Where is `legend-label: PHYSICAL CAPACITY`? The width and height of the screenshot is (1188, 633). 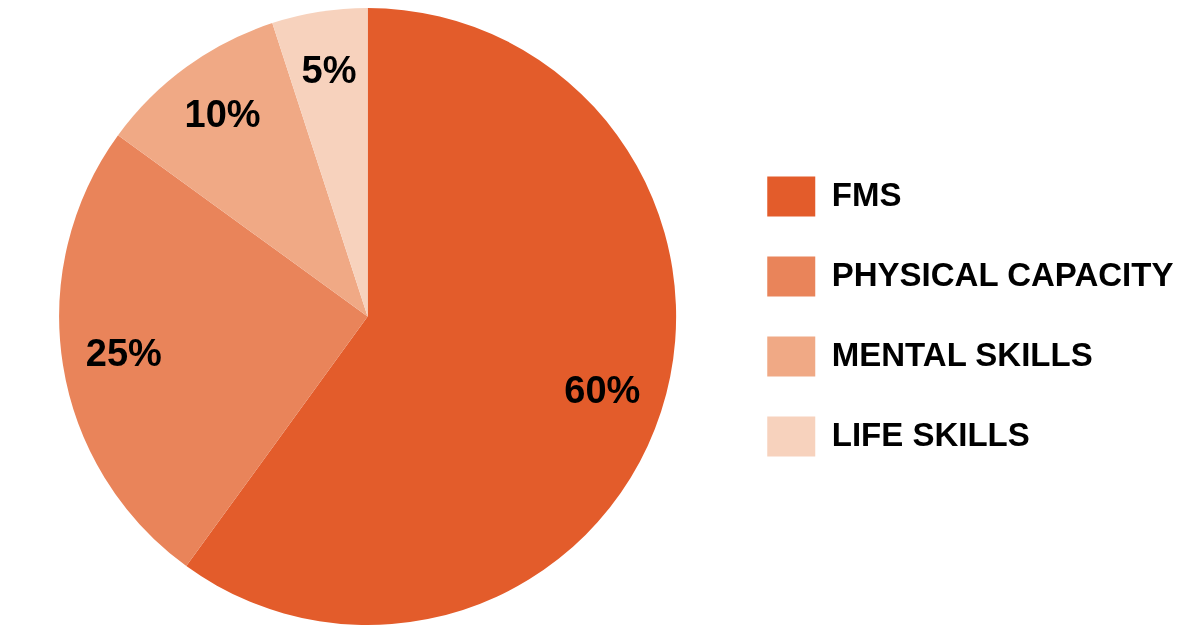 legend-label: PHYSICAL CAPACITY is located at coordinates (1002, 274).